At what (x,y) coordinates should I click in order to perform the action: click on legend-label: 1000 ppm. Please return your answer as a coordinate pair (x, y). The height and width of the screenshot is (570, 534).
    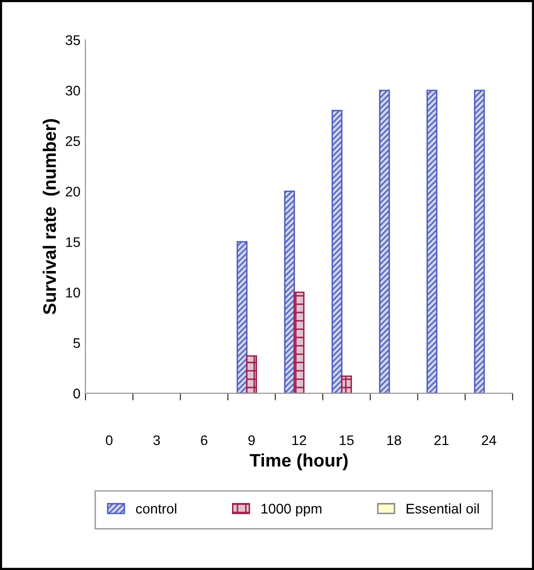
    Looking at the image, I should click on (292, 510).